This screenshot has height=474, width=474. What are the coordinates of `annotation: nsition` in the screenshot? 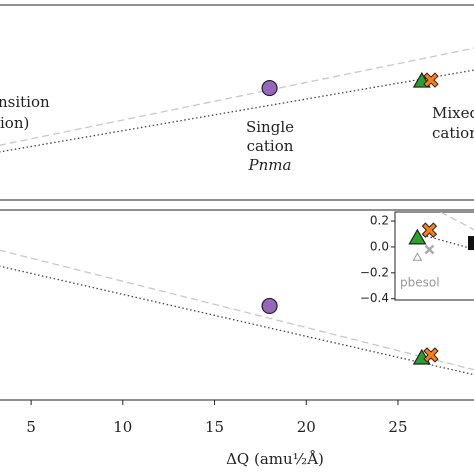 It's located at (25, 102).